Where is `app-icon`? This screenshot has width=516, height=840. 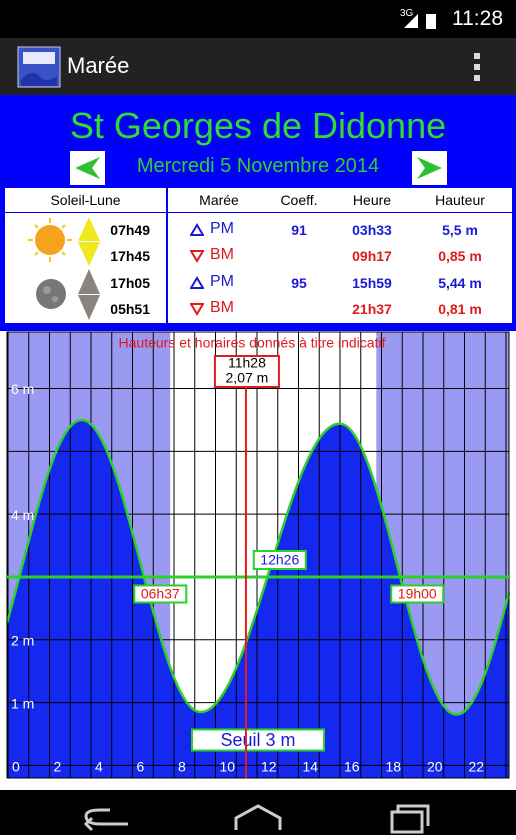 app-icon is located at coordinates (39, 67).